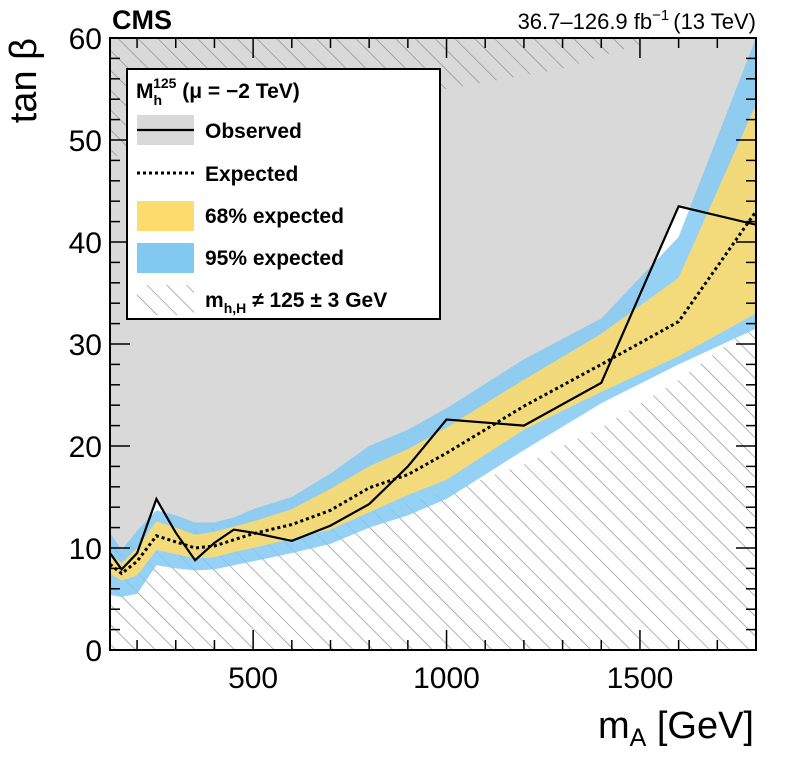  Describe the element at coordinates (85, 39) in the screenshot. I see `y-tick-label: 60` at that location.